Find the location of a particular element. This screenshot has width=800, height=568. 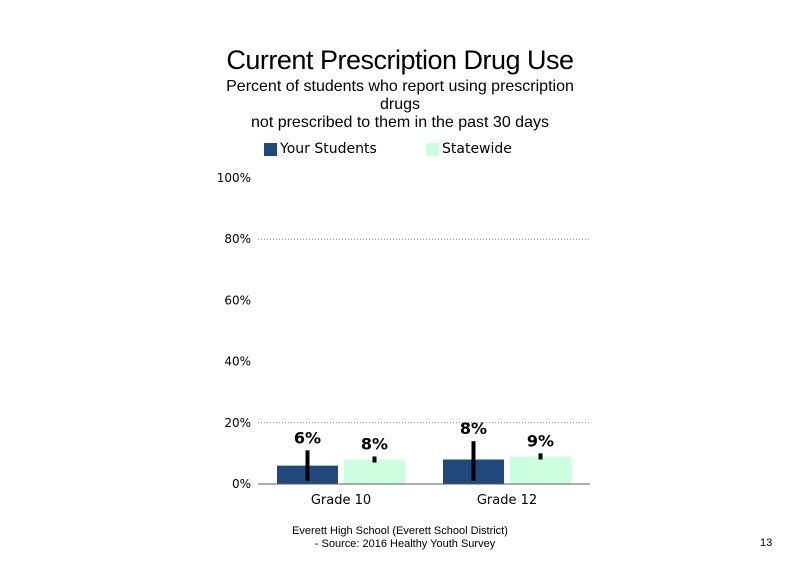

legend-item-your-students: Your Students is located at coordinates (320, 149).